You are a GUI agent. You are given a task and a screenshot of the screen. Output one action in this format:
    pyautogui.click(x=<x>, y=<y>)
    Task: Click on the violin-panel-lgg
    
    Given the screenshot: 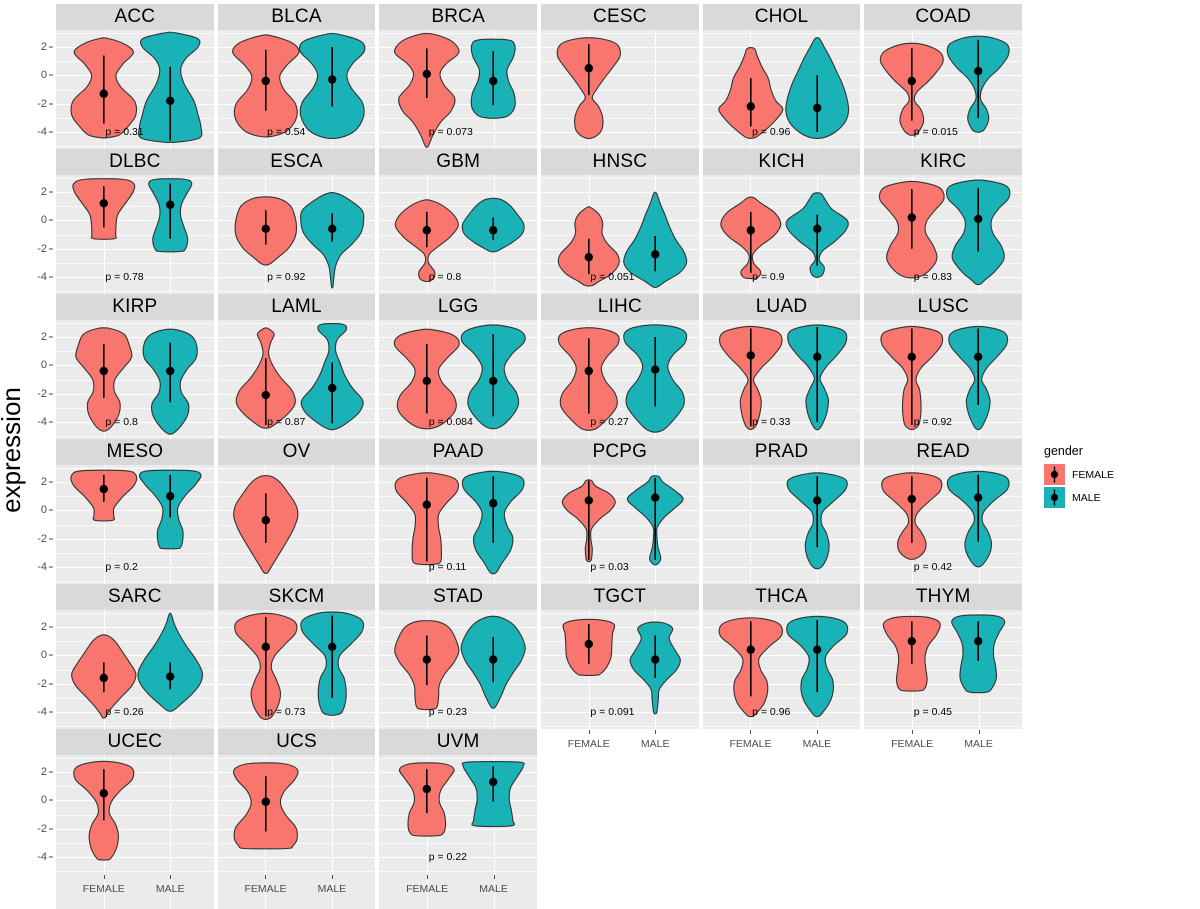 What is the action you would take?
    pyautogui.click(x=460, y=377)
    